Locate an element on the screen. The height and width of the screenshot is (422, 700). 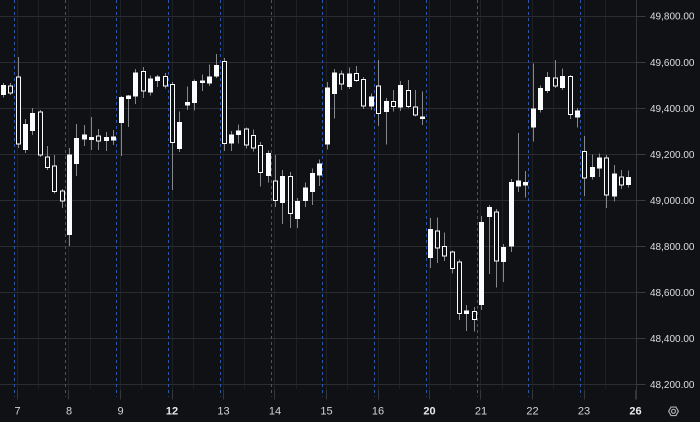
svg-text: 49,600.00 is located at coordinates (672, 63).